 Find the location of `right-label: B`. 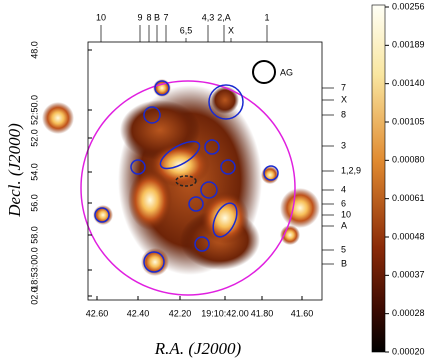

right-label: B is located at coordinates (344, 263).